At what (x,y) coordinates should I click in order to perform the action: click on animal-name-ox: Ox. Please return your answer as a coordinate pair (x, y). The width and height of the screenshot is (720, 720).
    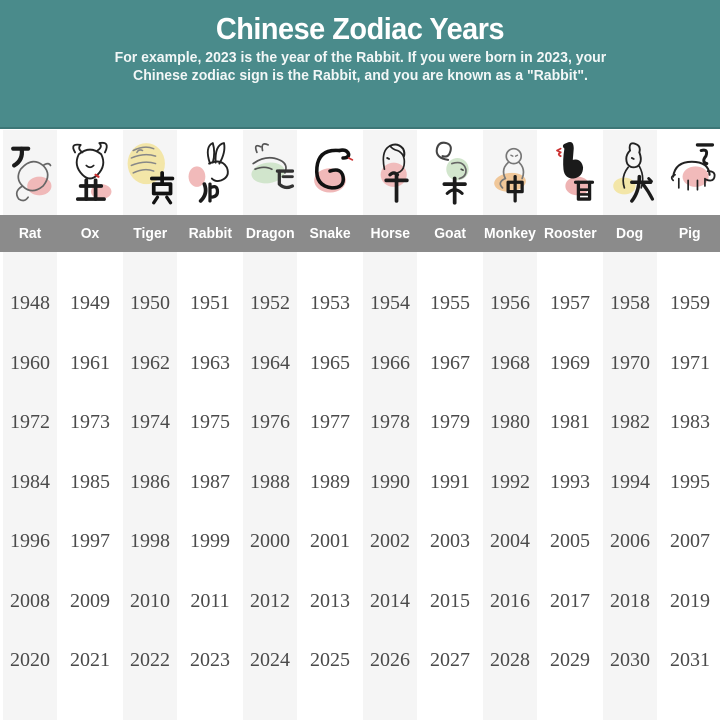
    Looking at the image, I should click on (90, 233).